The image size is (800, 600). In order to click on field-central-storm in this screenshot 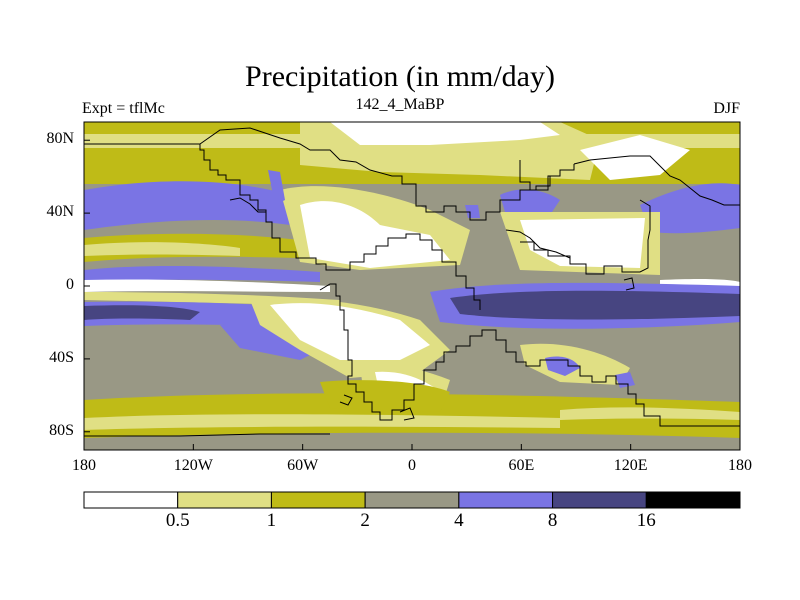, I will do `click(530, 202)`.